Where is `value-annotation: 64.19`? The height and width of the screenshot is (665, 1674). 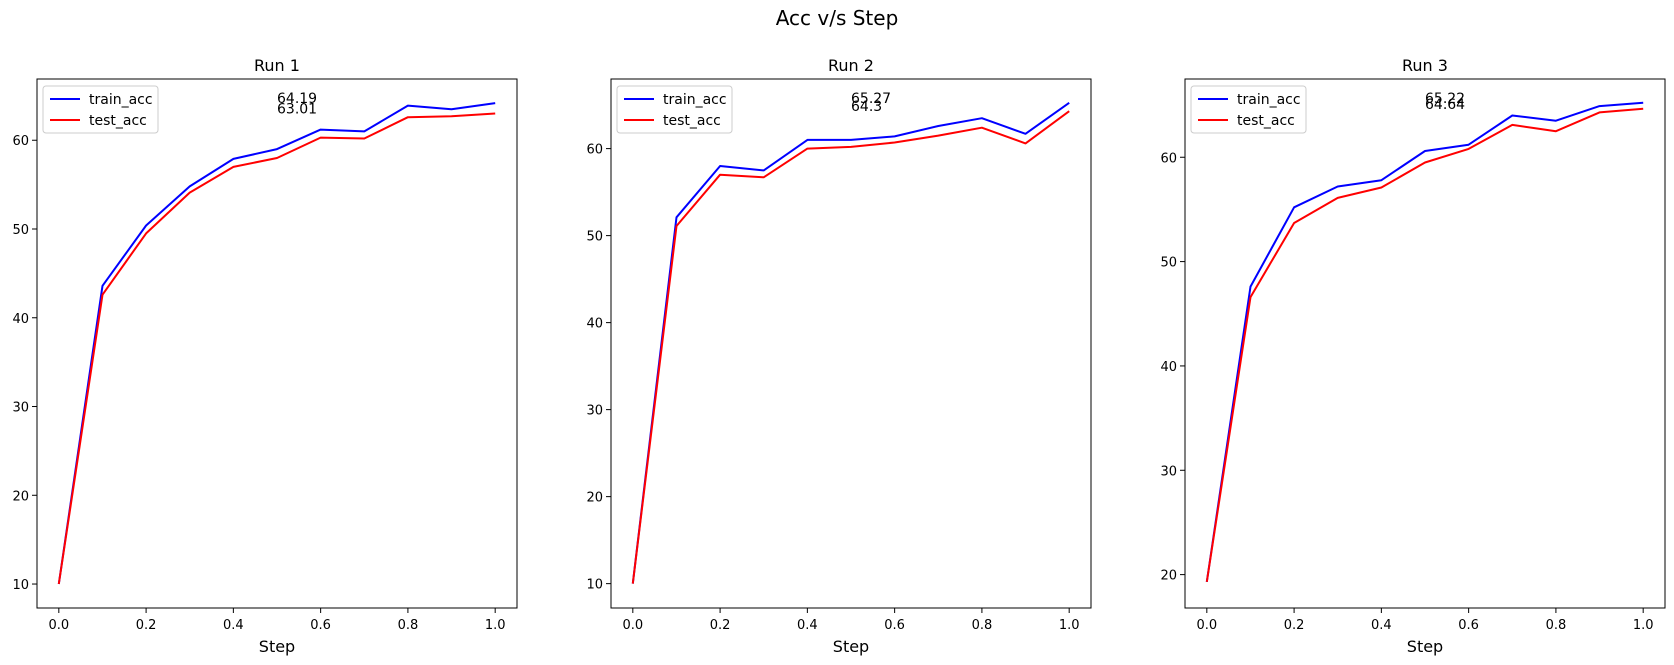
value-annotation: 64.19 is located at coordinates (297, 99).